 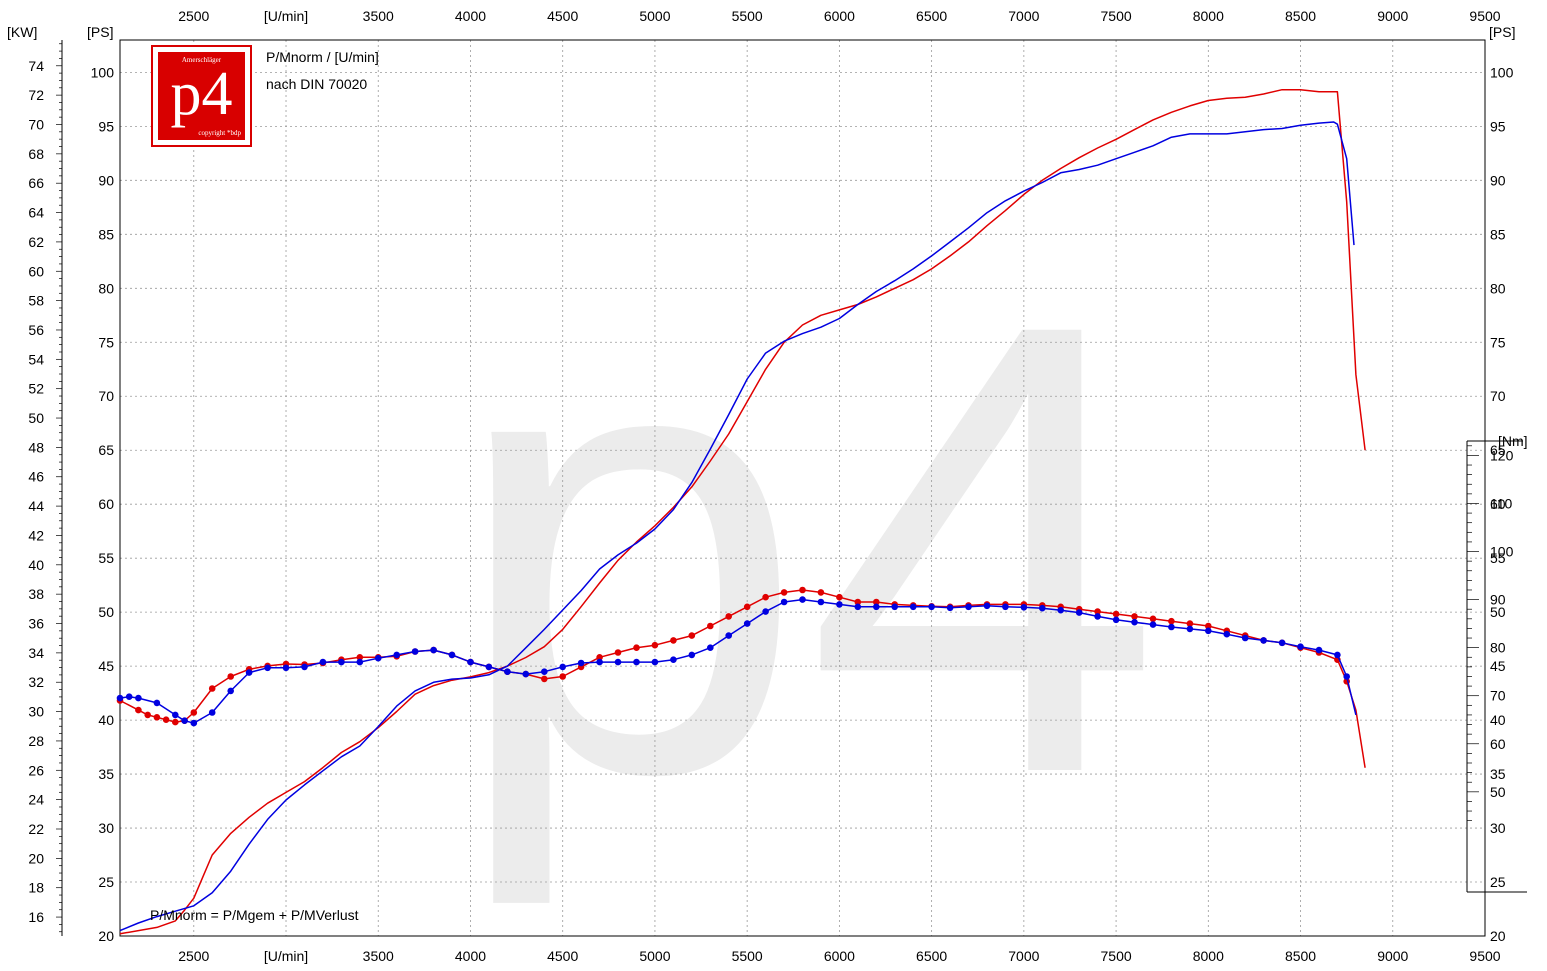 I want to click on ps-tick-label-left: 50, so click(x=106, y=612).